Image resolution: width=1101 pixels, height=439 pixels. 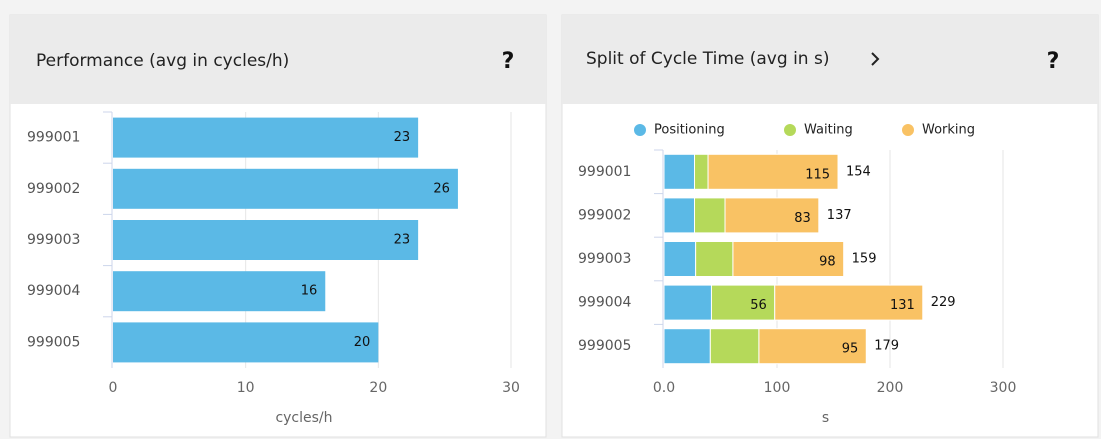 What do you see at coordinates (309, 291) in the screenshot?
I see `data-label: 16` at bounding box center [309, 291].